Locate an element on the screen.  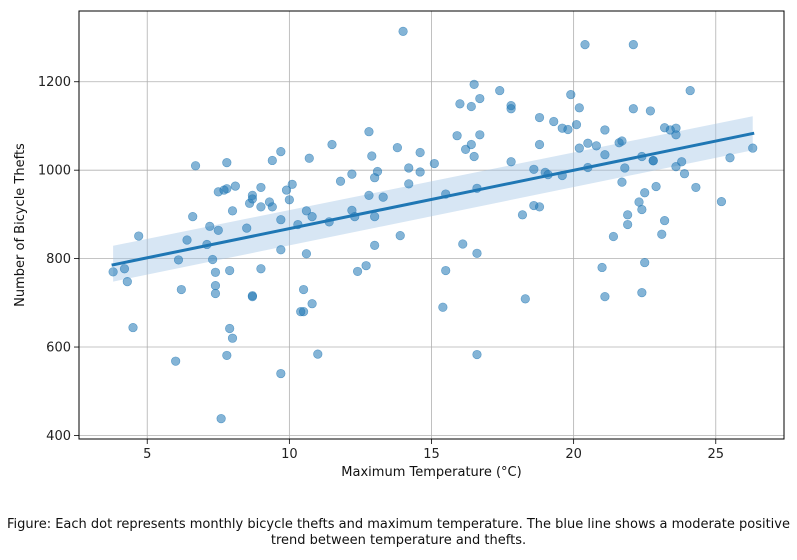
x-tick-label: 20 is located at coordinates (573, 454).